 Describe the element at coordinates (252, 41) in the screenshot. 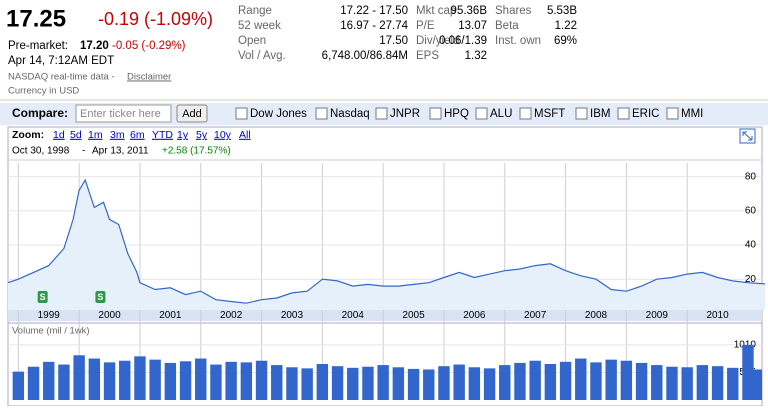

I see `stat-label: Open` at that location.